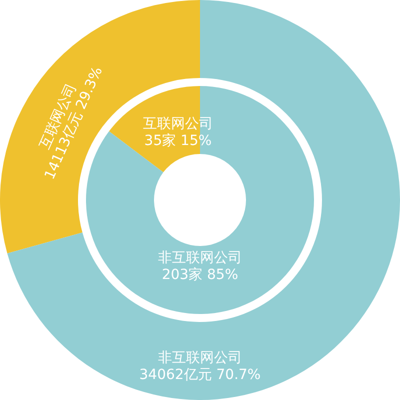 The image size is (400, 400). What do you see at coordinates (200, 375) in the screenshot?
I see `data-label: 34062亿元 70.7%` at bounding box center [200, 375].